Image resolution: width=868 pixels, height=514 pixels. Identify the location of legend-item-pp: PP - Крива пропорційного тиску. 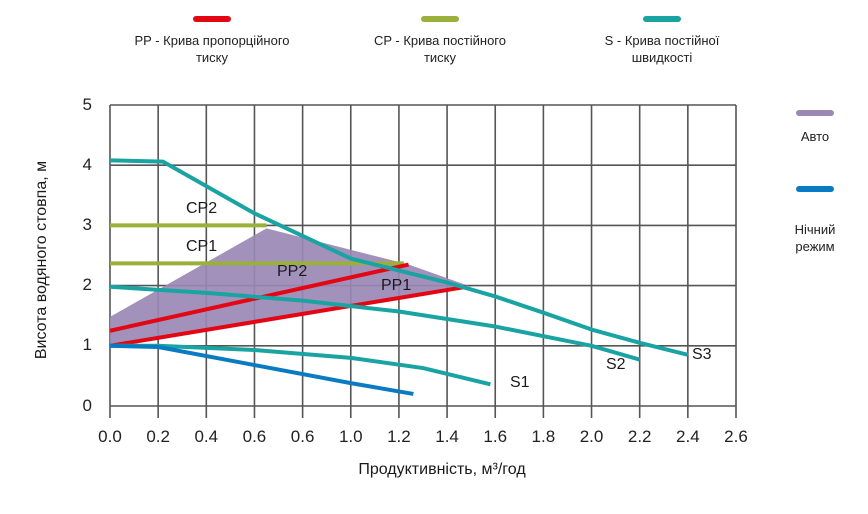
(212, 41).